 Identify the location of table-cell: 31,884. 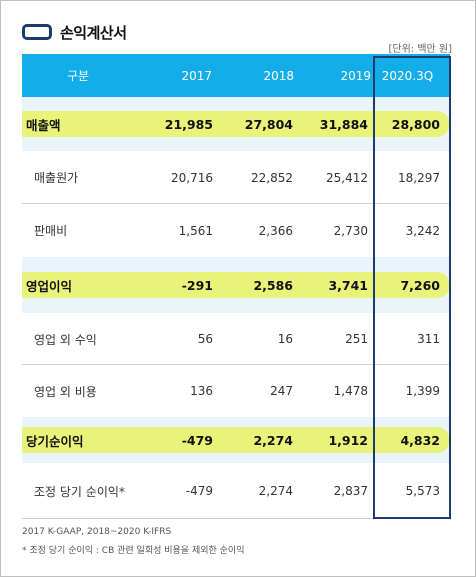
(343, 124).